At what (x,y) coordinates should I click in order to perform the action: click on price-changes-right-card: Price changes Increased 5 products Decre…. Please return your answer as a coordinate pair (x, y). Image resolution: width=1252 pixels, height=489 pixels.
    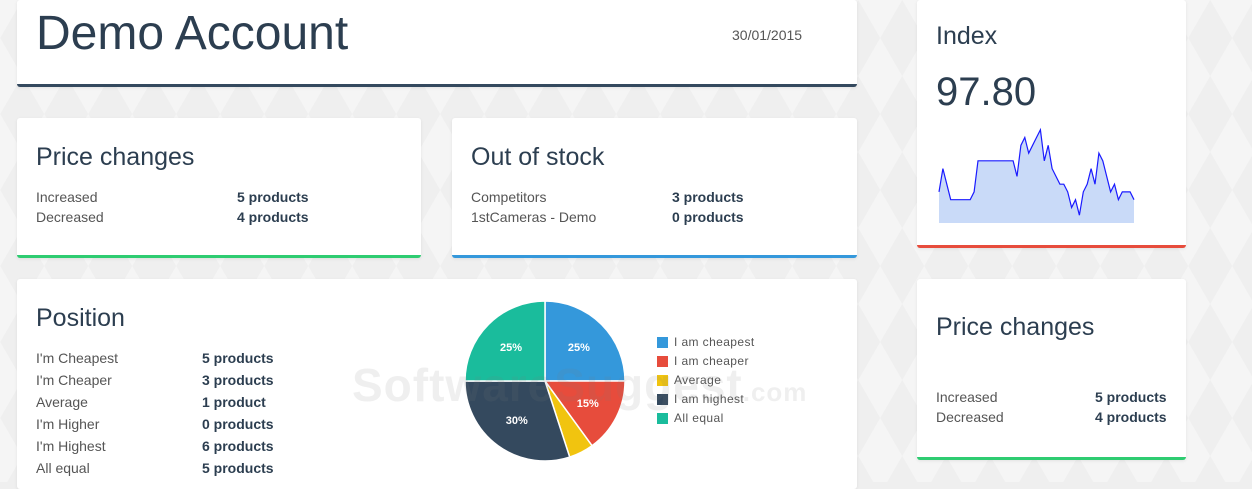
    Looking at the image, I should click on (1051, 369).